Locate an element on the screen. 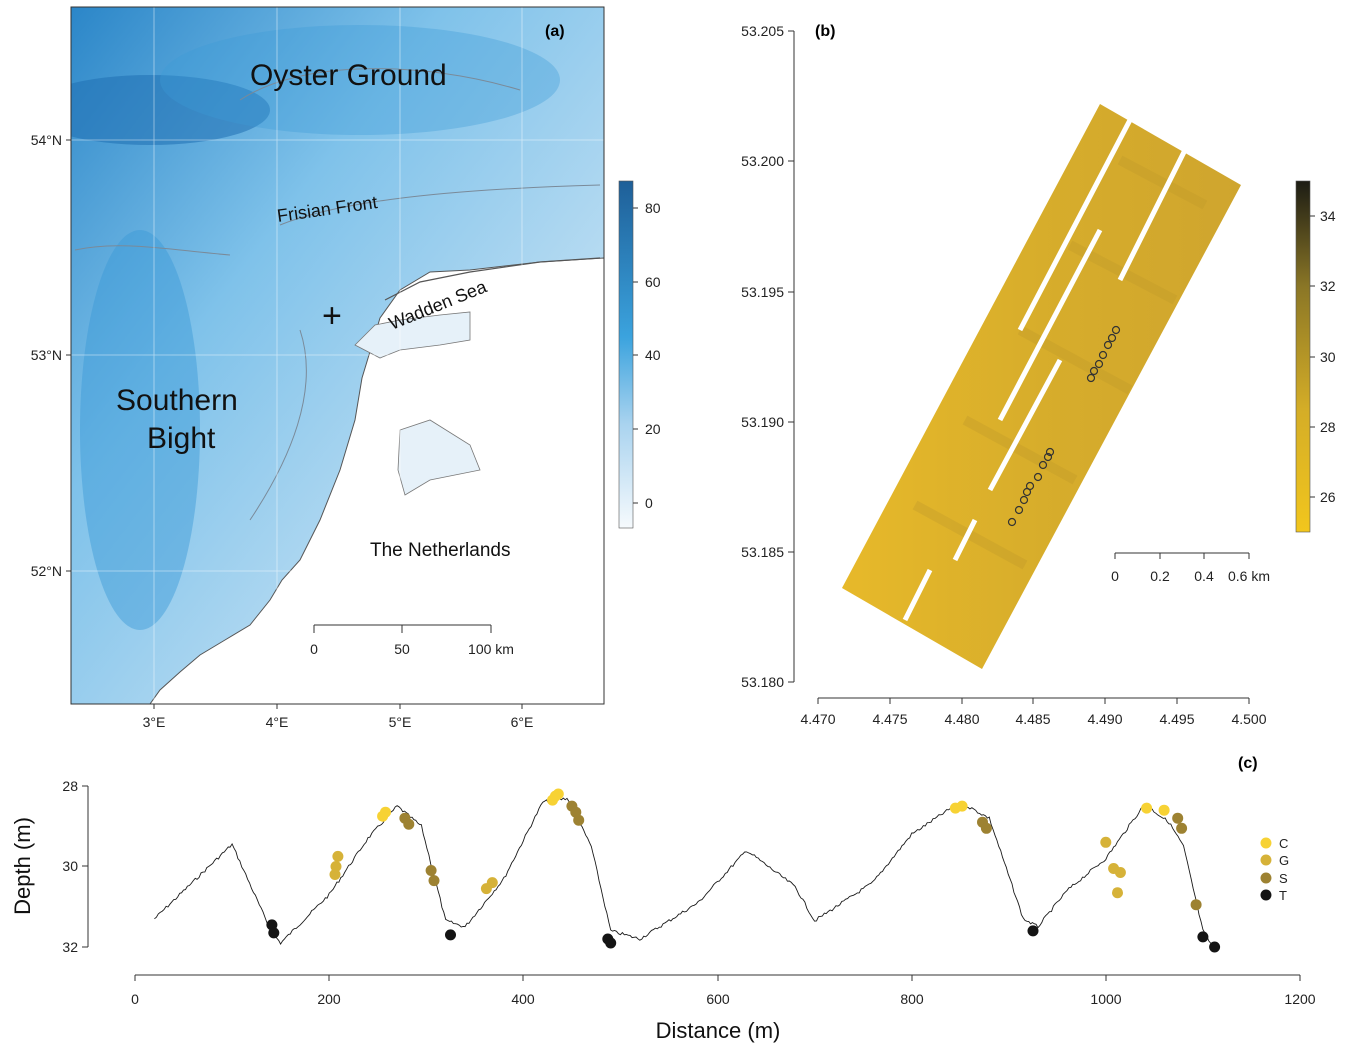 The width and height of the screenshot is (1356, 1046). lon-tick-b: 4.500 is located at coordinates (1248, 719).